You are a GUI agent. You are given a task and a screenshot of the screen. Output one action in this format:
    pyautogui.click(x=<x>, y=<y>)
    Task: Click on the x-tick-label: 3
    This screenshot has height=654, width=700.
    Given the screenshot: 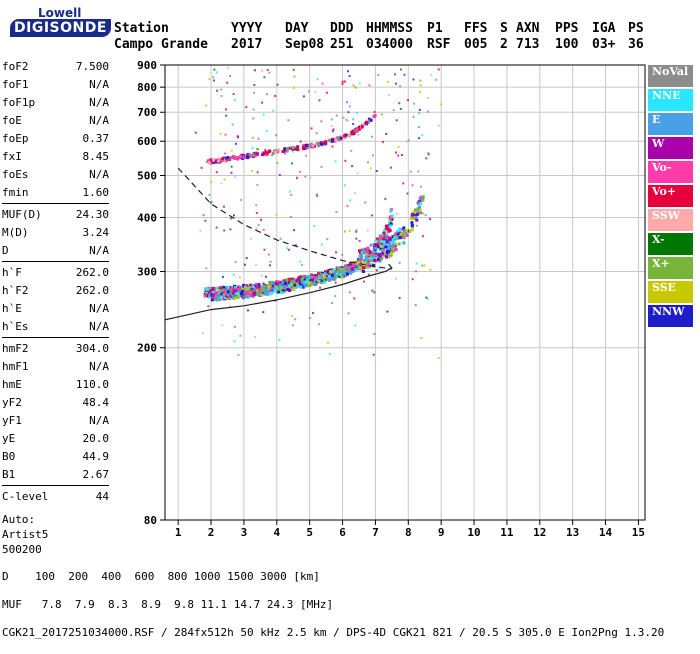 What is the action you would take?
    pyautogui.click(x=244, y=532)
    